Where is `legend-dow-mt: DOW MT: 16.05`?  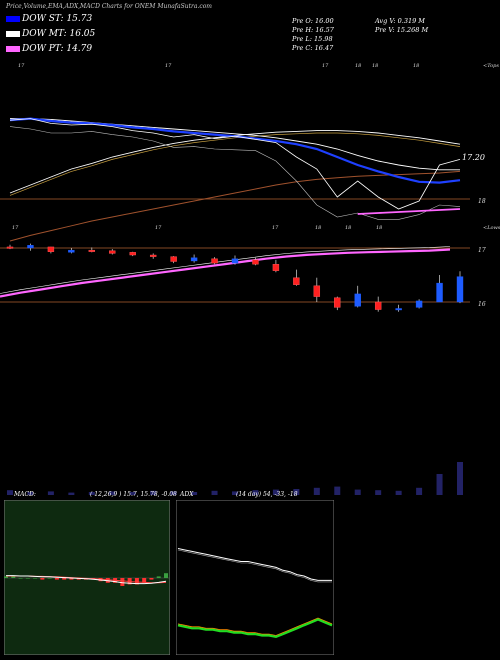 legend-dow-mt: DOW MT: 16.05 is located at coordinates (50, 34).